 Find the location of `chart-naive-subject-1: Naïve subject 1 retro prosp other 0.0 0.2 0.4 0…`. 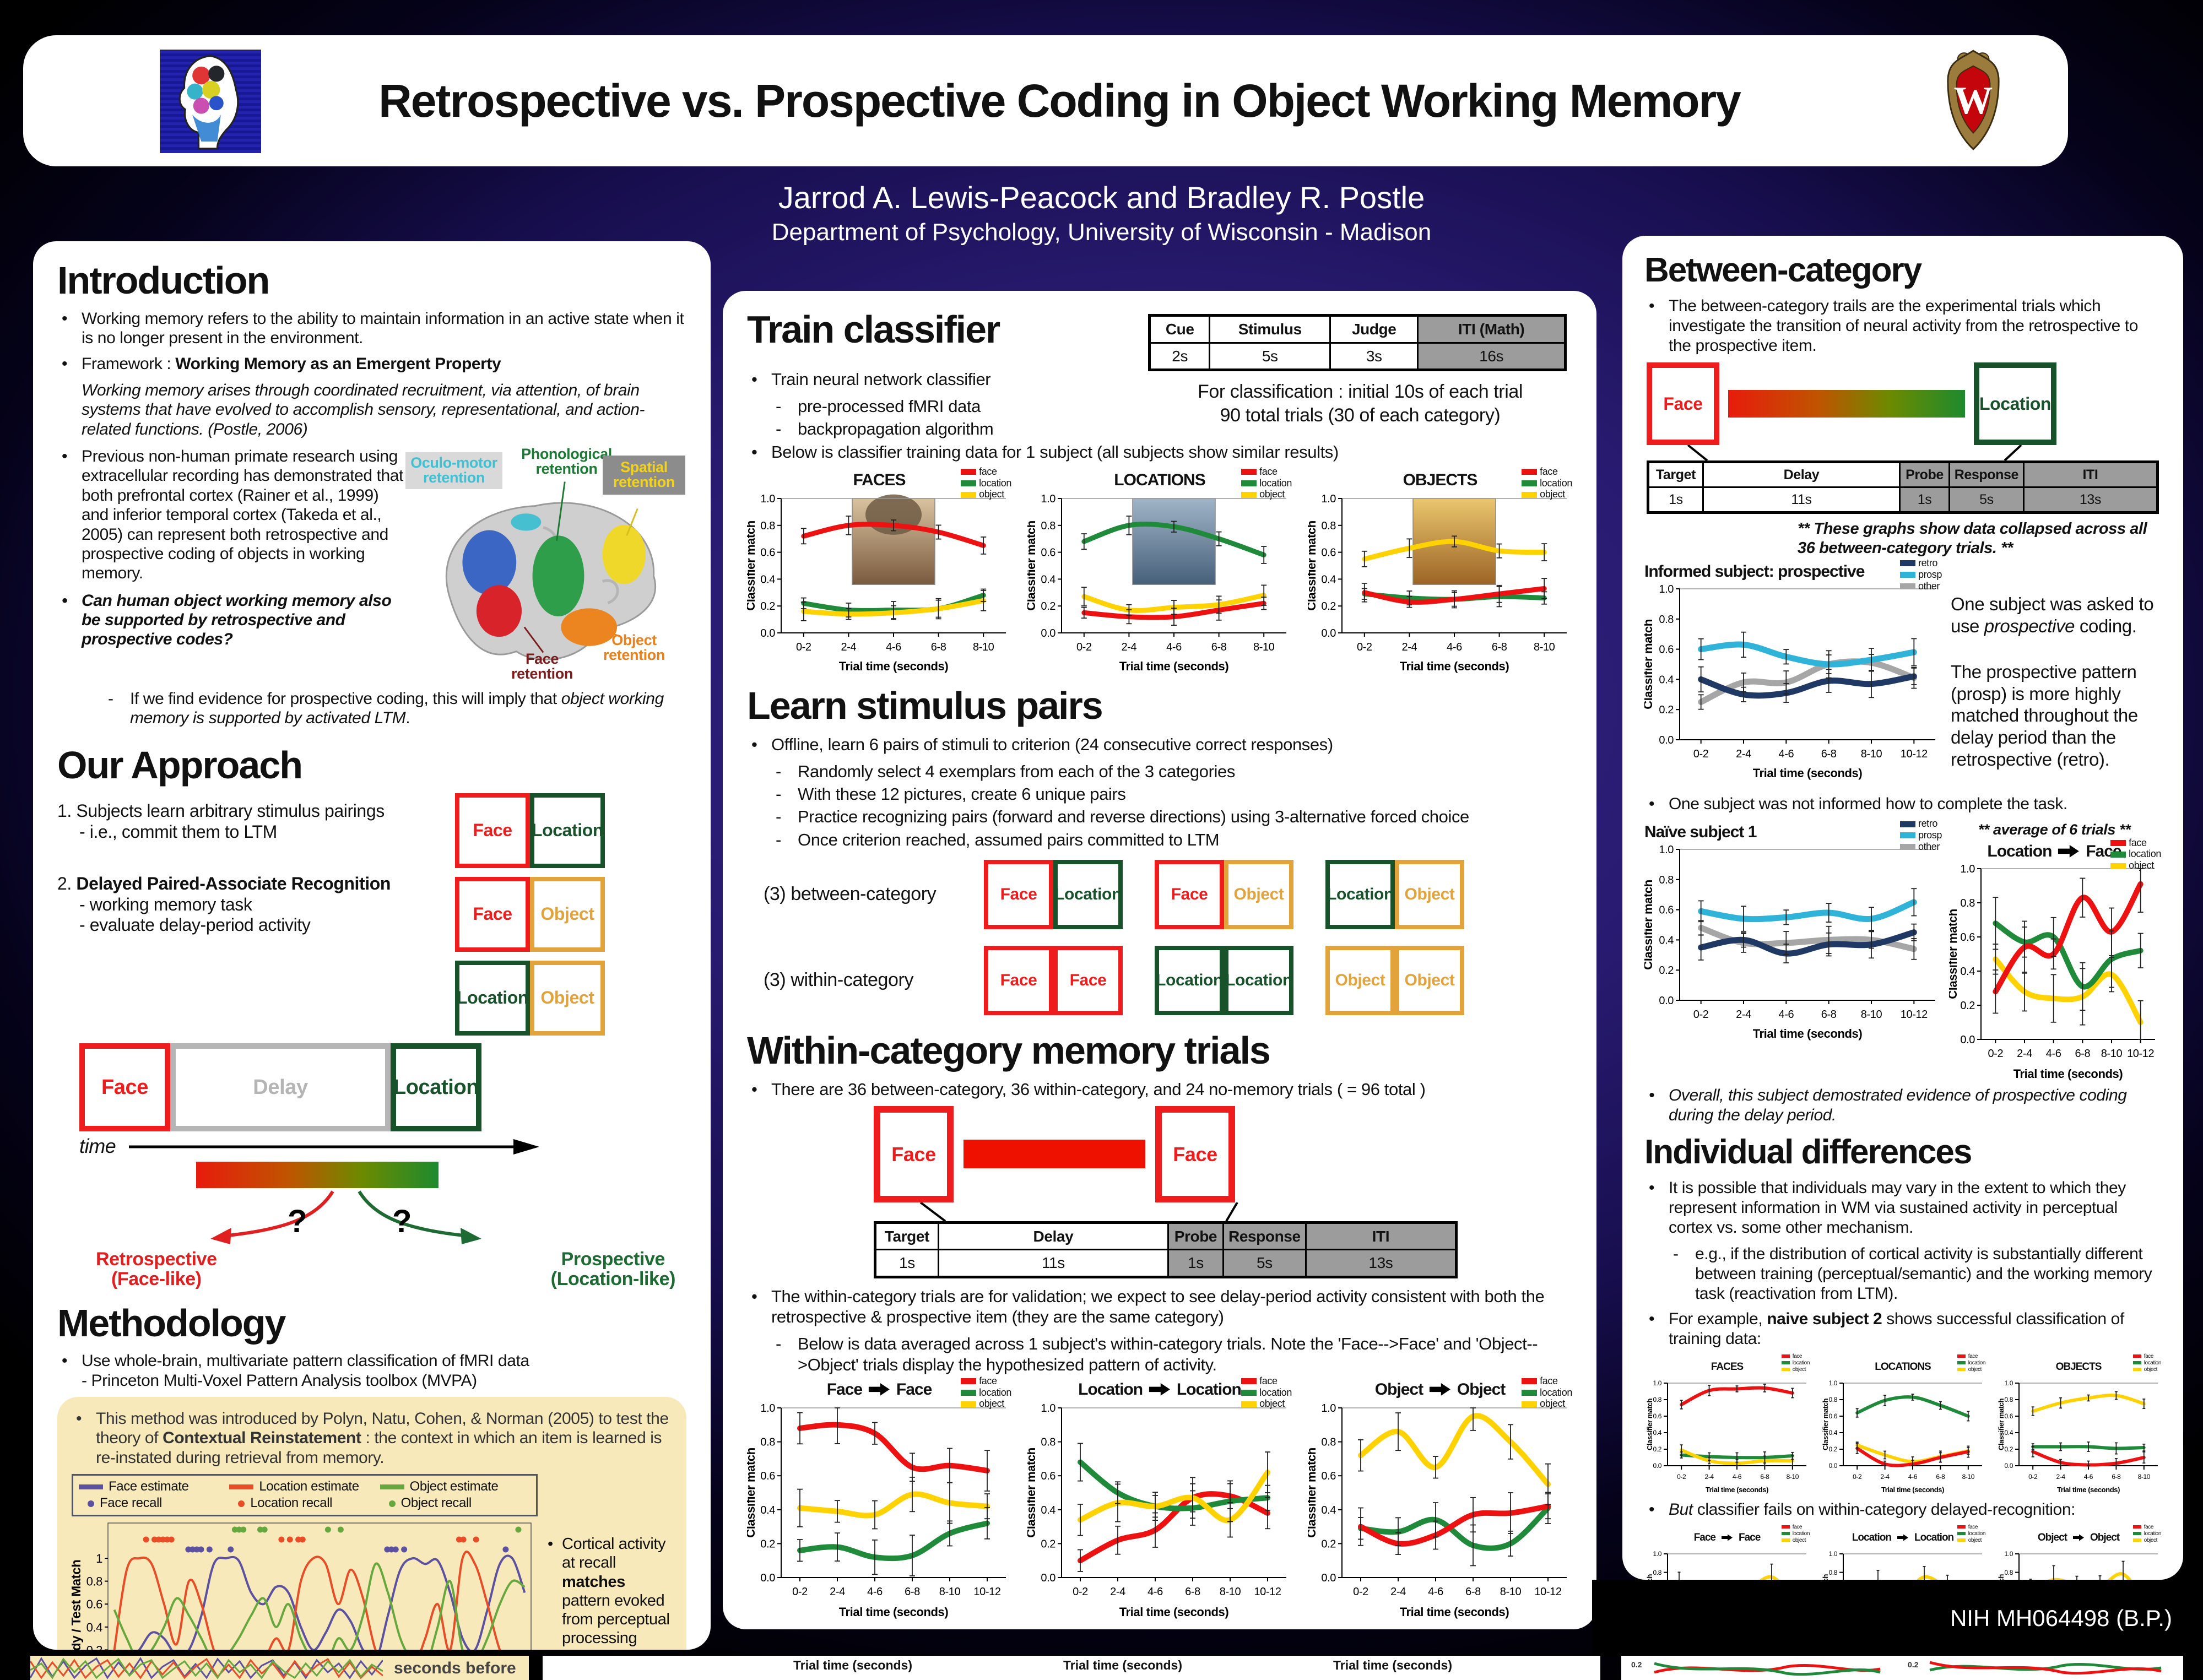

chart-naive-subject-1: Naïve subject 1 retro prosp other 0.0 0.2 0.4 0… is located at coordinates (1793, 950).